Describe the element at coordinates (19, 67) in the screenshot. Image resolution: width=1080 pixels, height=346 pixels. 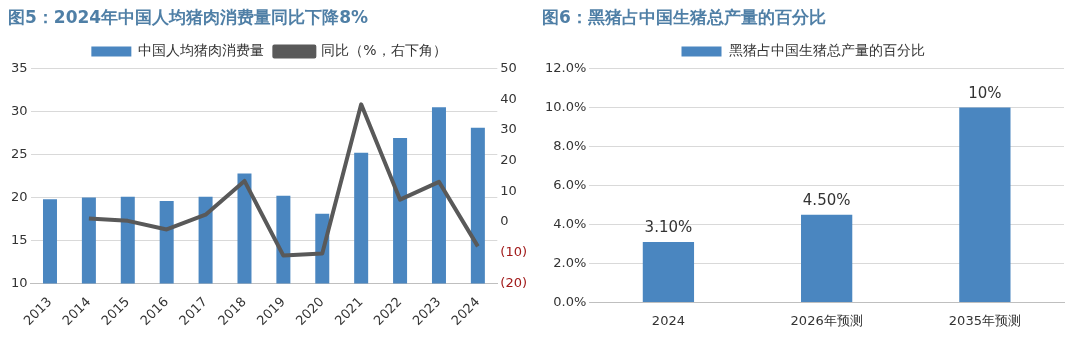
I see `y-tick-label: 35` at that location.